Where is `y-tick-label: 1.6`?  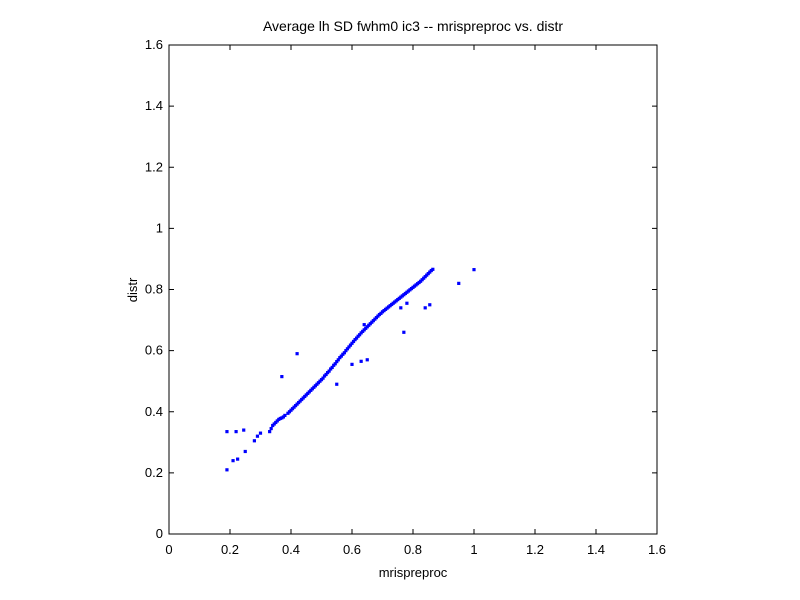
y-tick-label: 1.6 is located at coordinates (154, 44).